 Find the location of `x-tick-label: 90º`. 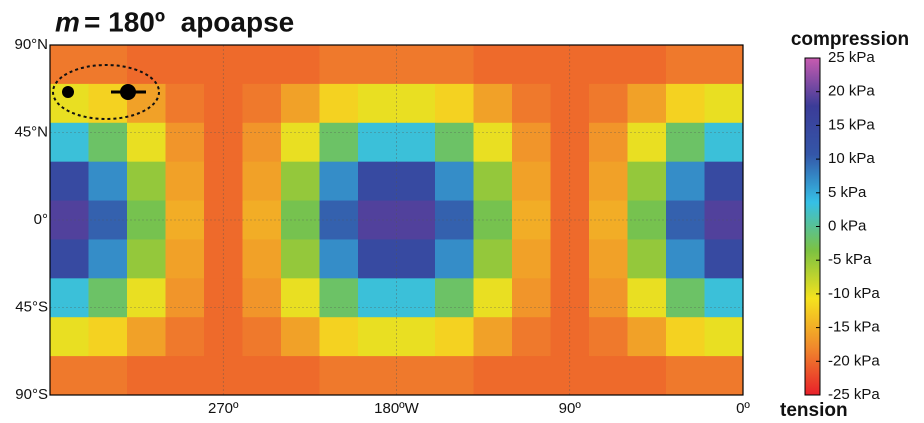

x-tick-label: 90º is located at coordinates (570, 408).